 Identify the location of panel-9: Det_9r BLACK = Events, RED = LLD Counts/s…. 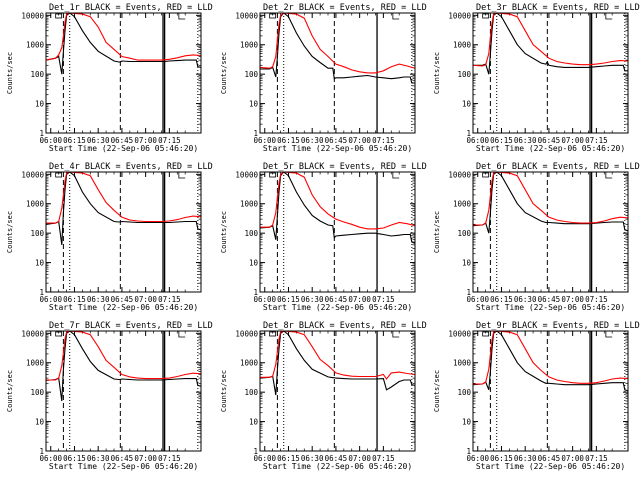
(536, 396).